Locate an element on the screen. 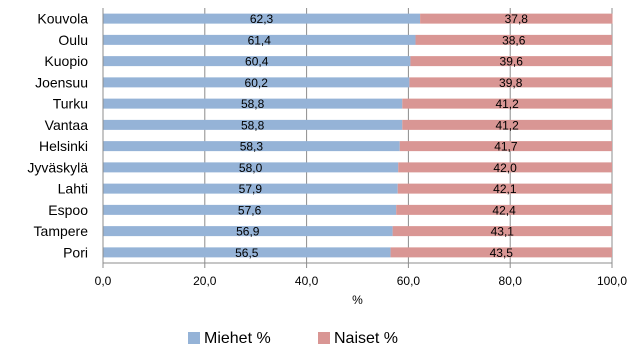 The image size is (635, 347). data-label: 41,7 is located at coordinates (506, 147).